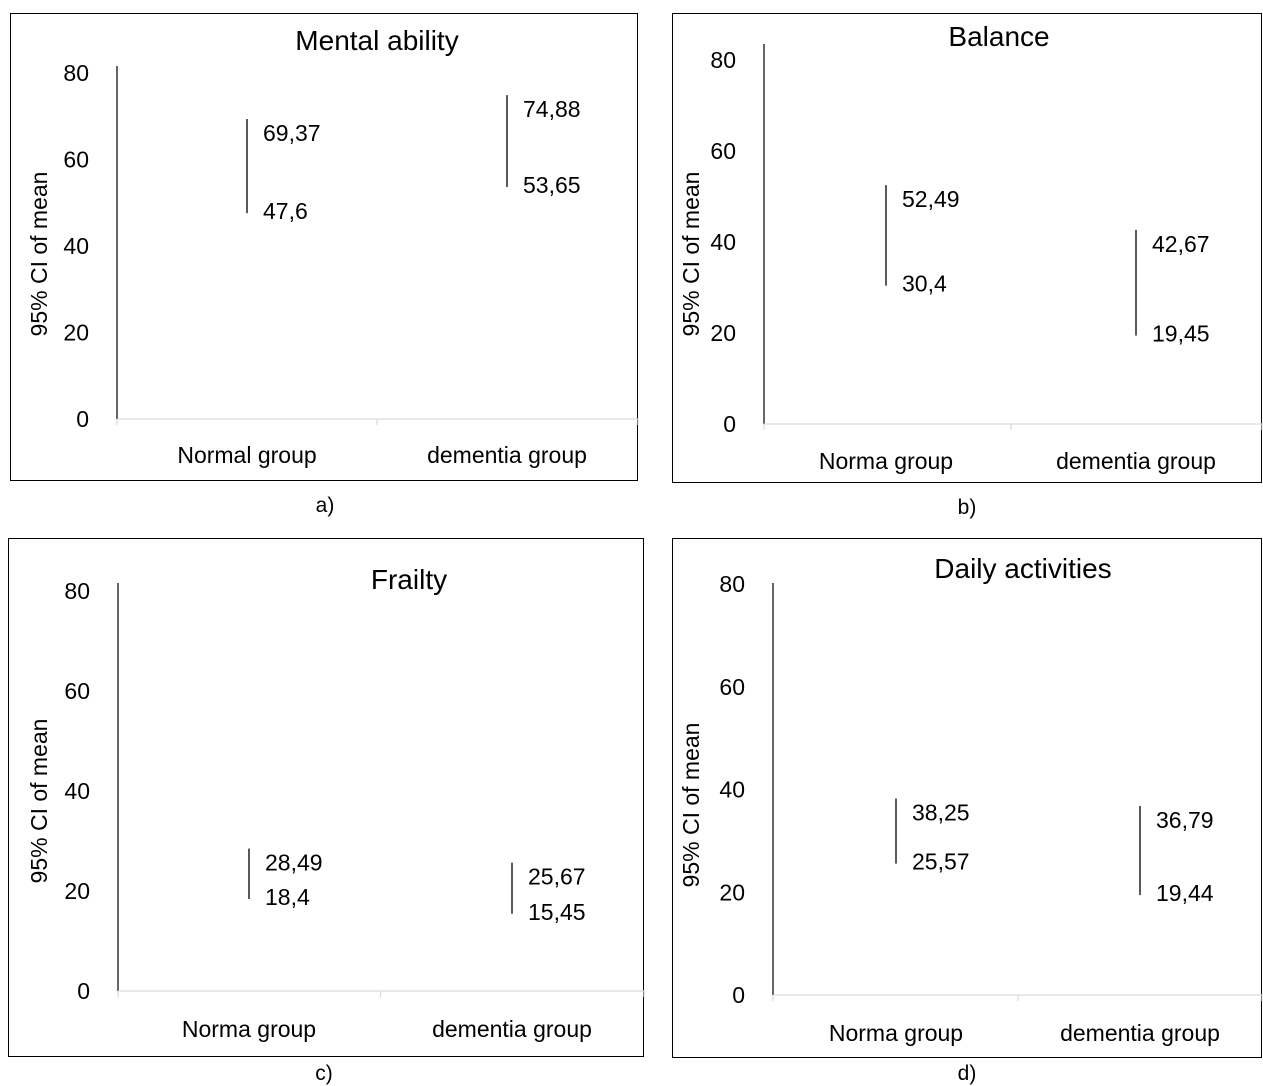 The image size is (1263, 1086). What do you see at coordinates (967, 1073) in the screenshot?
I see `panel-caption-d: d)` at bounding box center [967, 1073].